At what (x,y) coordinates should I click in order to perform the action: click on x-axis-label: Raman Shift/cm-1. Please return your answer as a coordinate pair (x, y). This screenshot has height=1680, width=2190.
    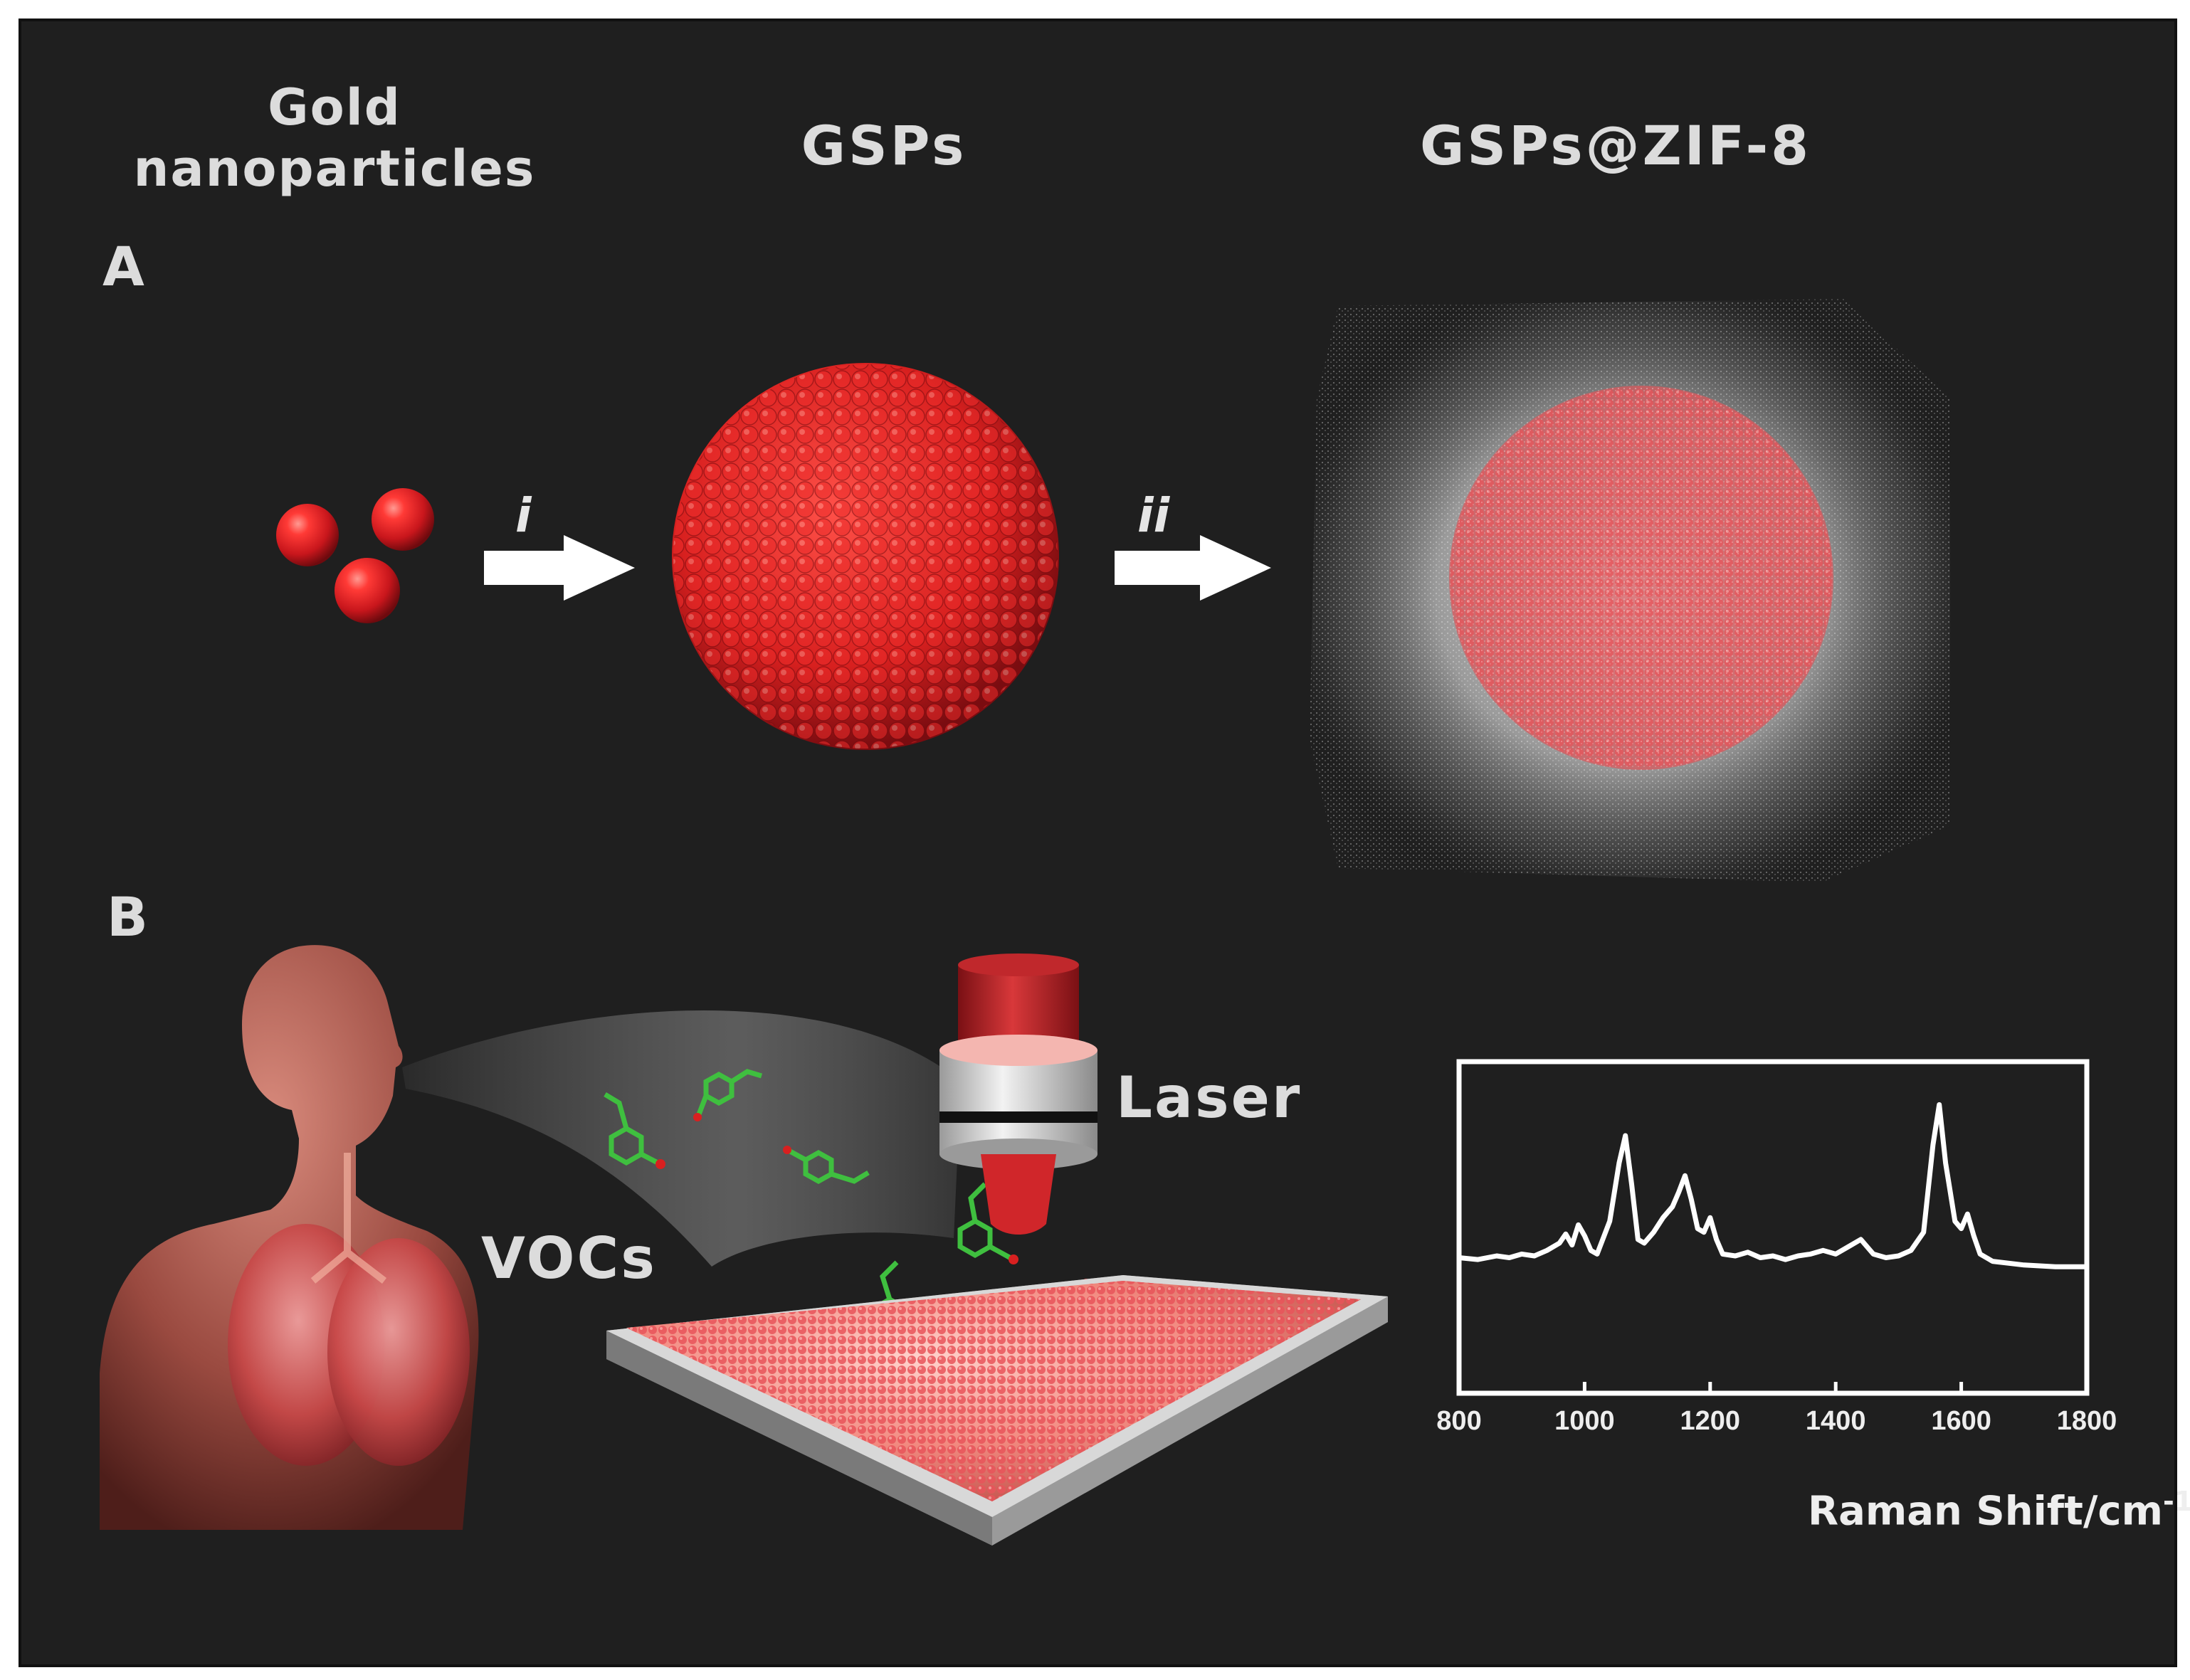
    Looking at the image, I should click on (1999, 1510).